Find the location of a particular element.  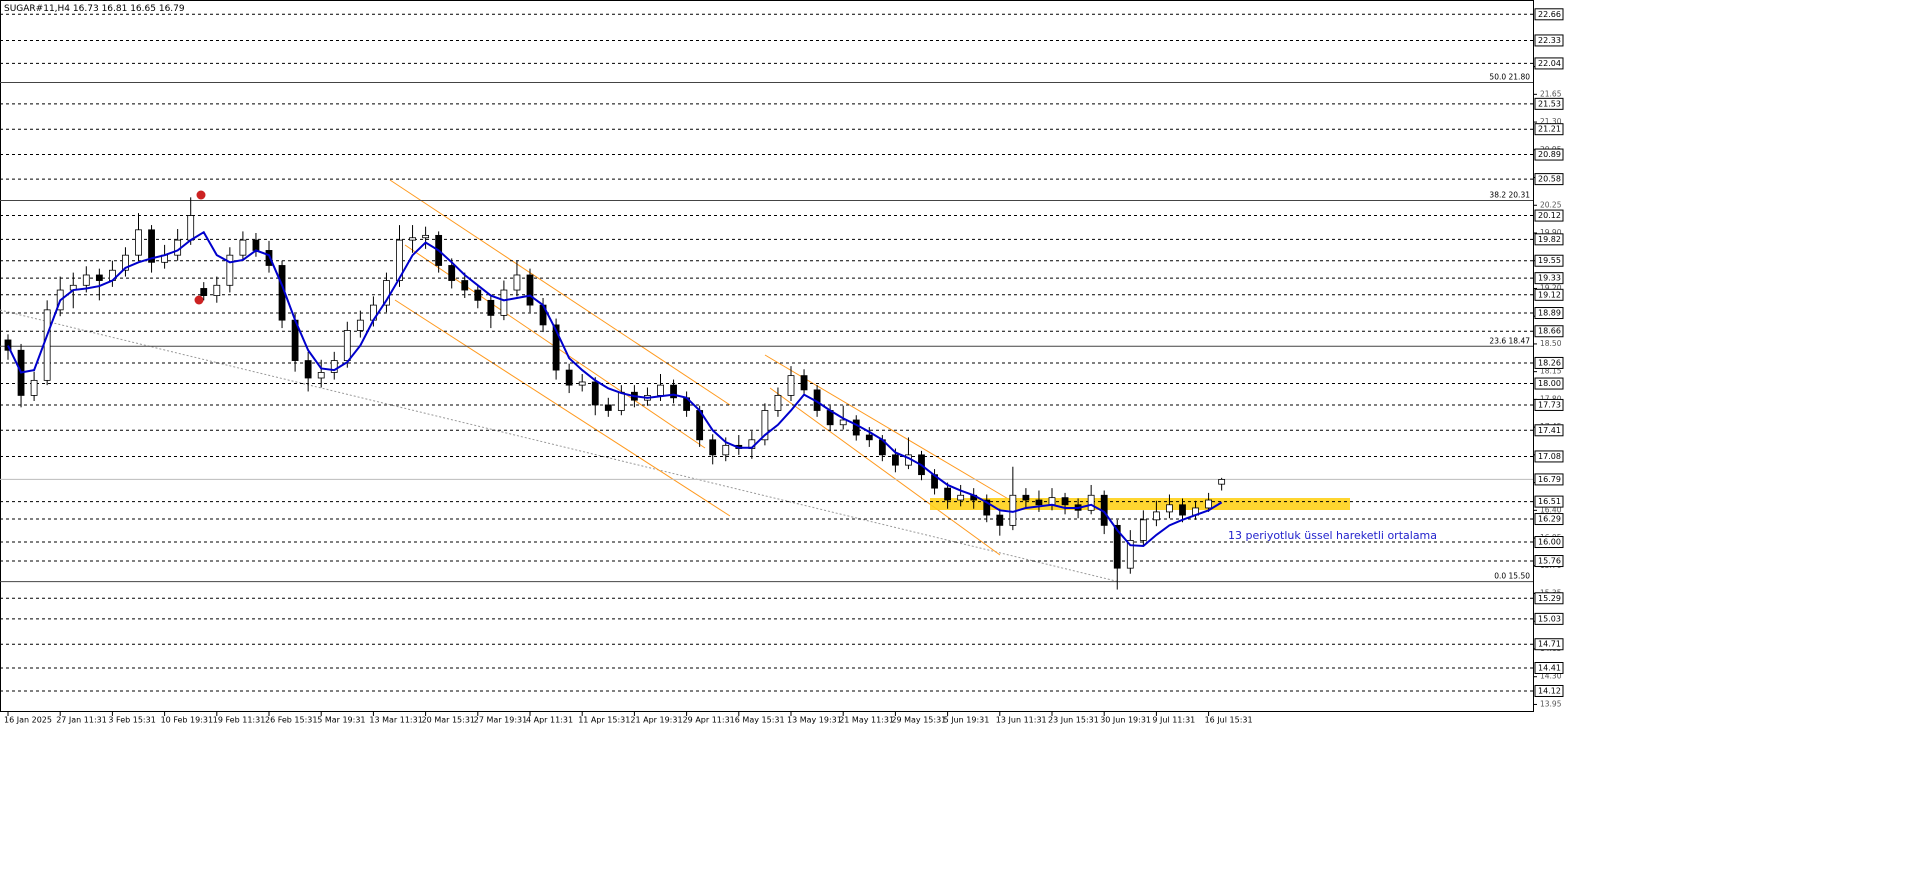

x-tick-label: 29 Apr 11:31 is located at coordinates (709, 720).